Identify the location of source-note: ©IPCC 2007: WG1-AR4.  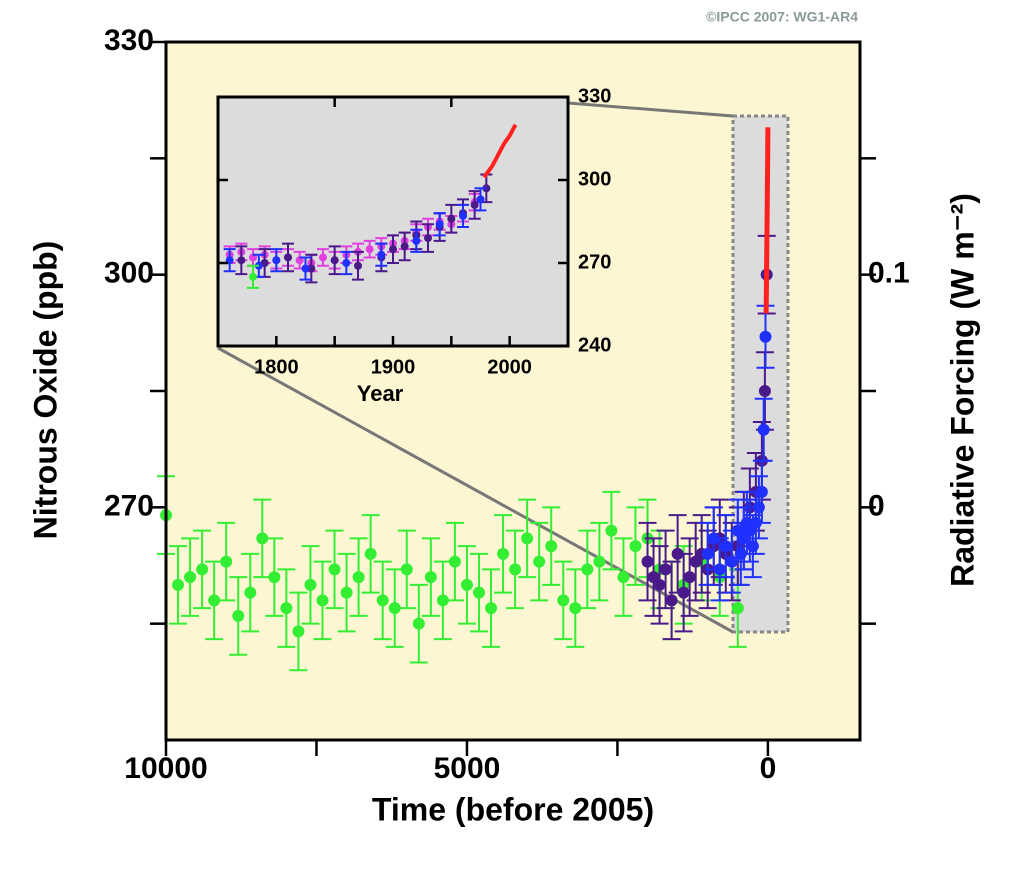
(782, 17).